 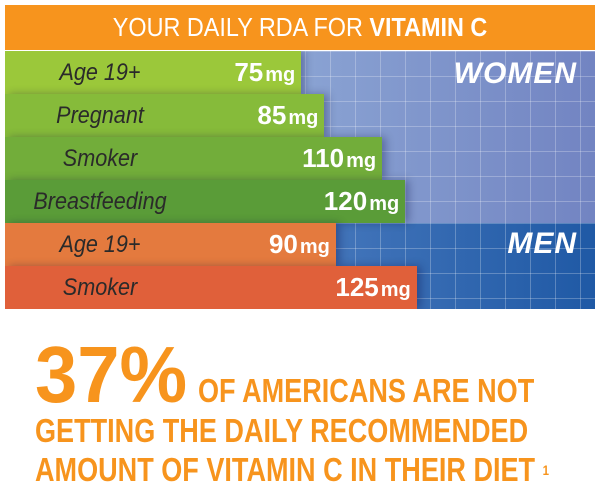 I want to click on bar-value: 90 mg, so click(x=299, y=246).